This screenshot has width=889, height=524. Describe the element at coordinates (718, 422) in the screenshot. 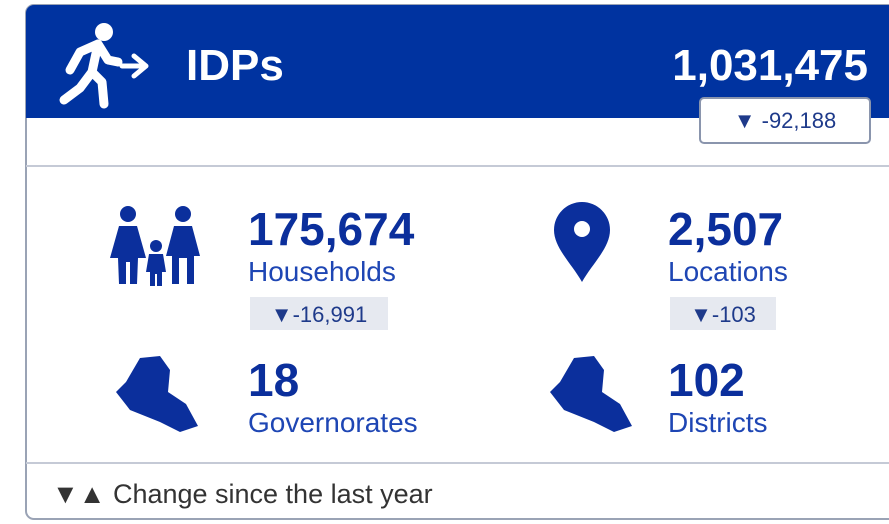

I see `stat-label: Districts` at that location.